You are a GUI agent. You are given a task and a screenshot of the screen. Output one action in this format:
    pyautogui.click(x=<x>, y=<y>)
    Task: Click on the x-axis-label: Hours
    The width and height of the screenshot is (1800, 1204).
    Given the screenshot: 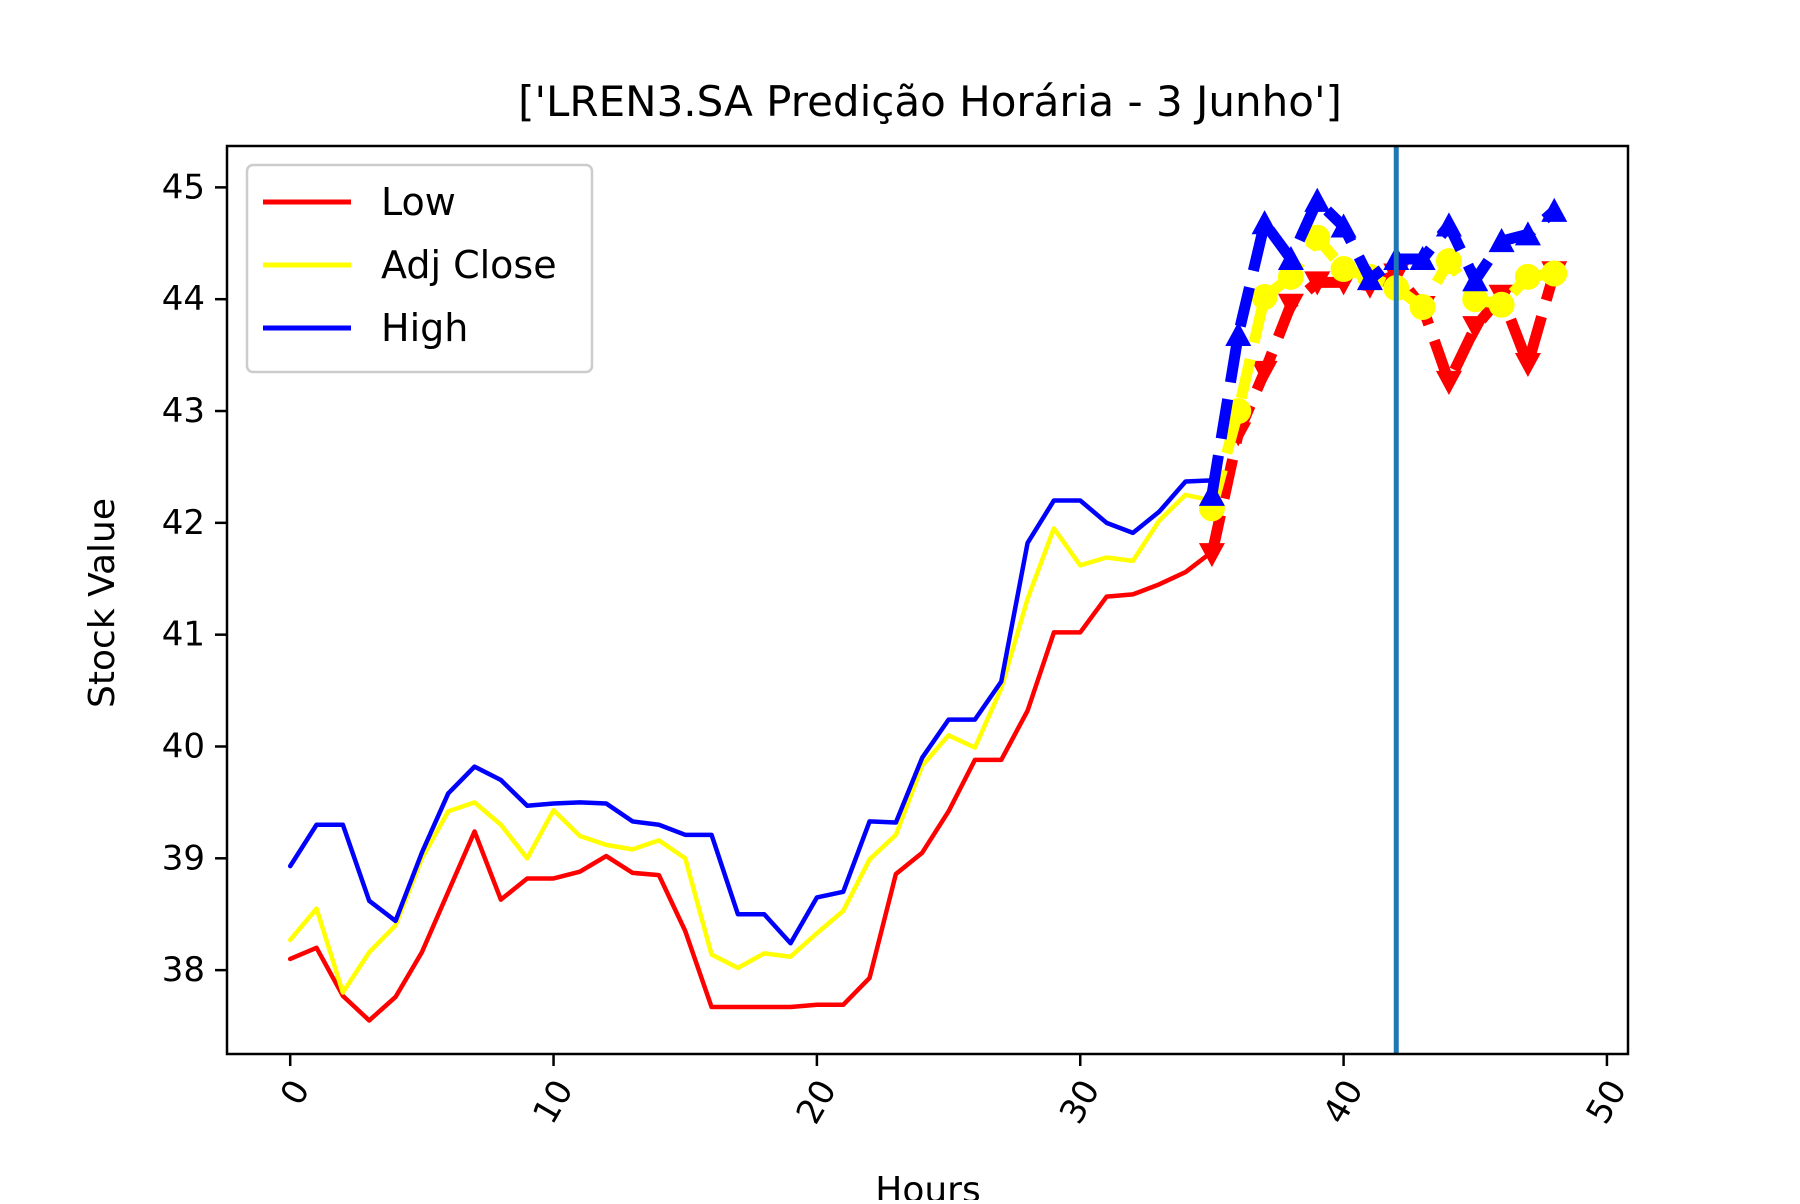 What is the action you would take?
    pyautogui.click(x=927, y=1185)
    